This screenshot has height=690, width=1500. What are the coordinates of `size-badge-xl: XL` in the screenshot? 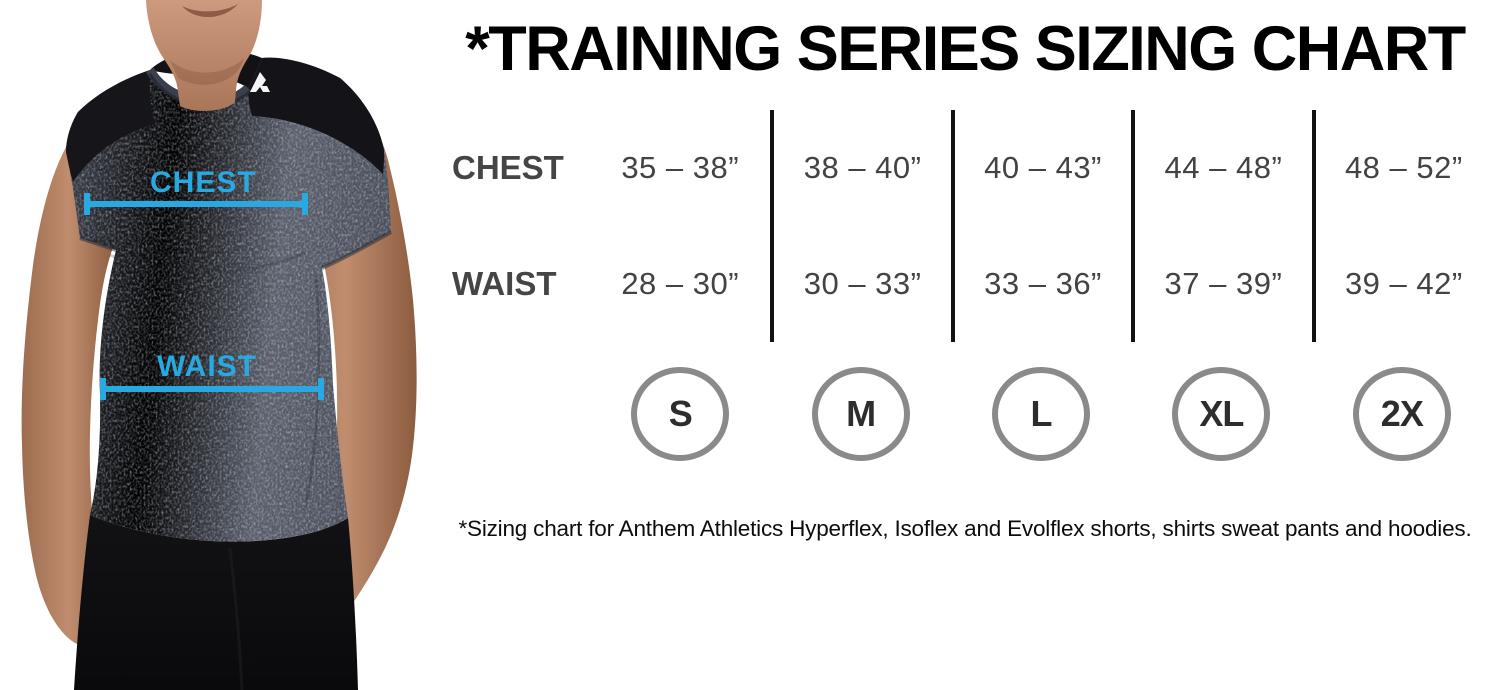 It's located at (1221, 414).